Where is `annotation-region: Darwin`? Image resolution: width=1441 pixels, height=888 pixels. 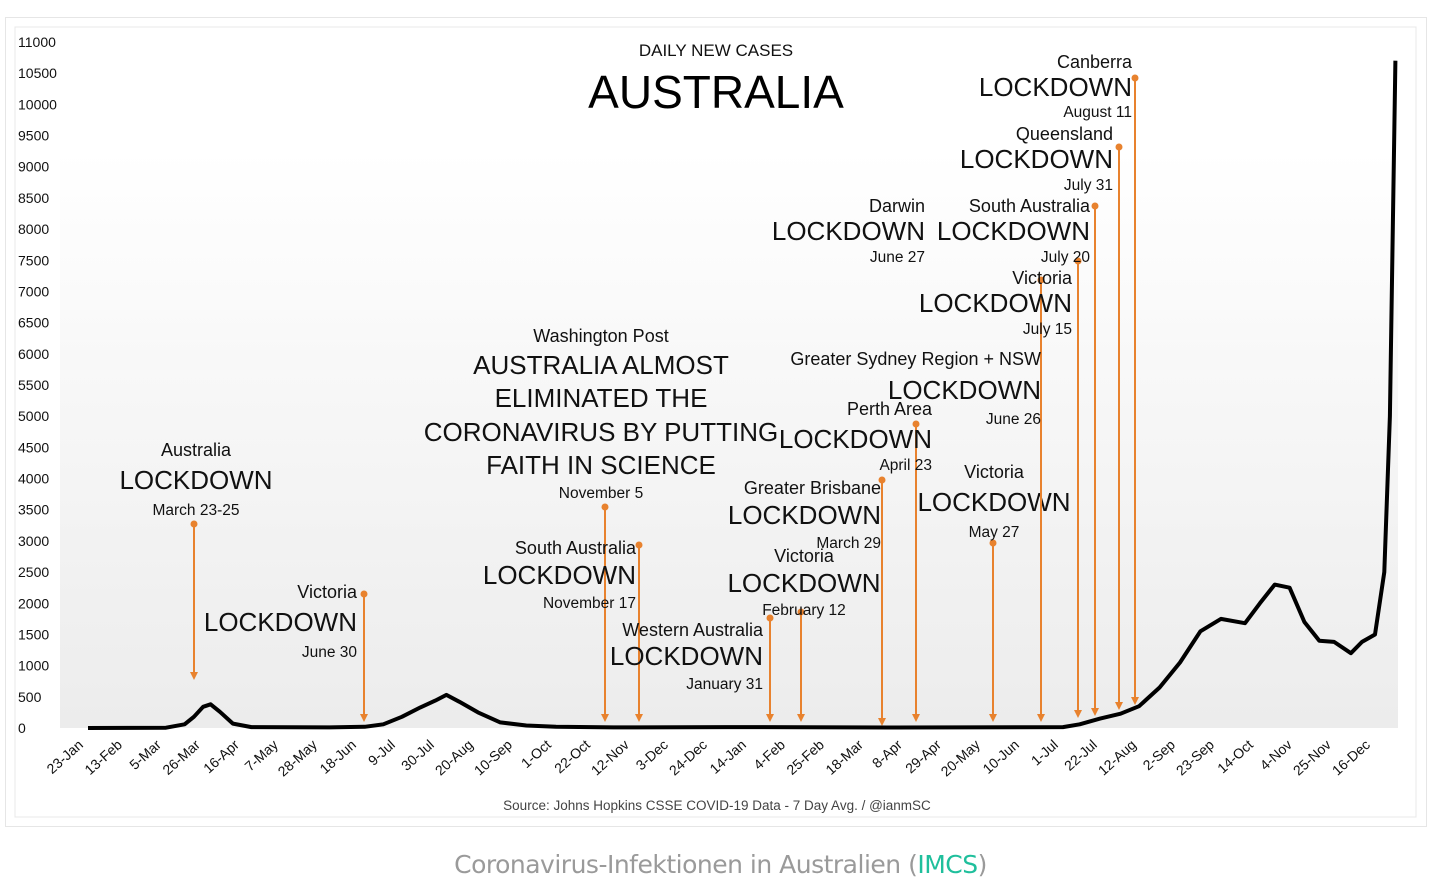 annotation-region: Darwin is located at coordinates (897, 206).